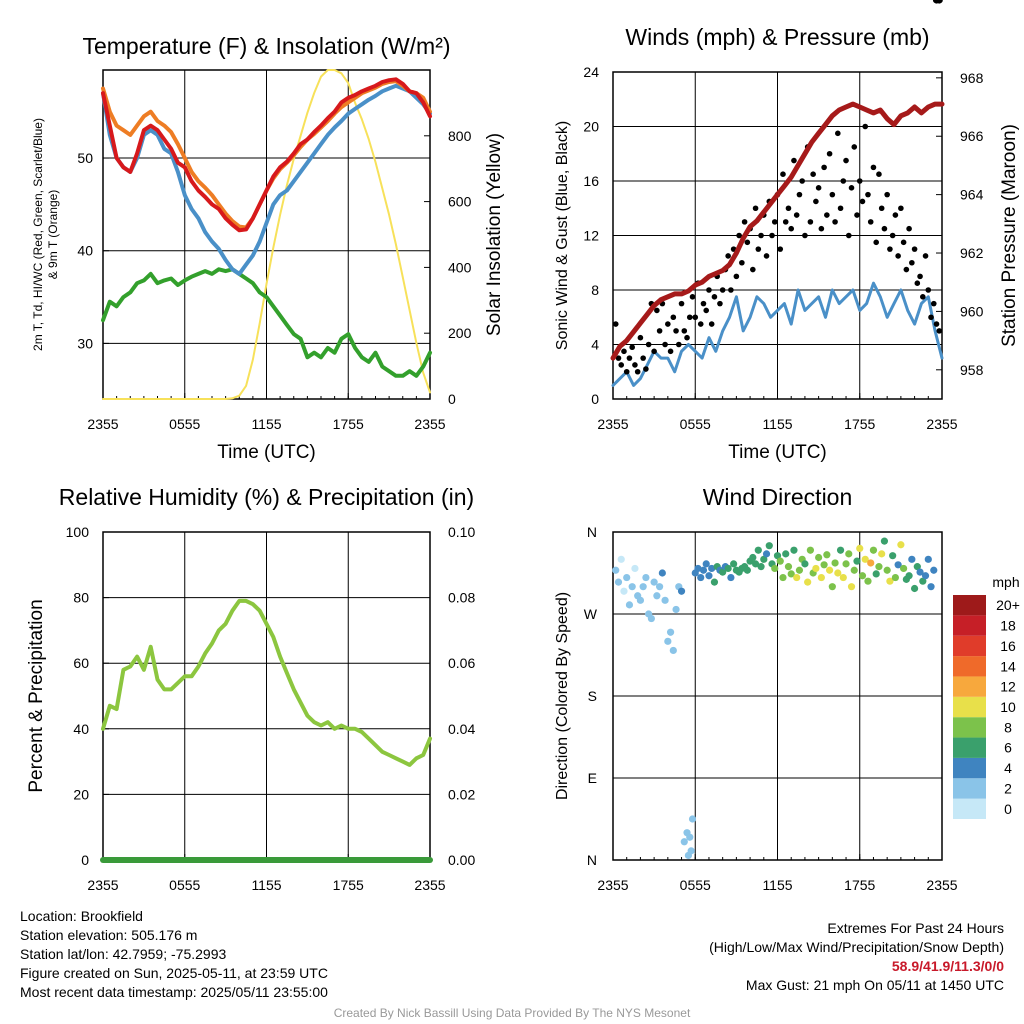  I want to click on rh-ytick-label: 60, so click(81, 663).